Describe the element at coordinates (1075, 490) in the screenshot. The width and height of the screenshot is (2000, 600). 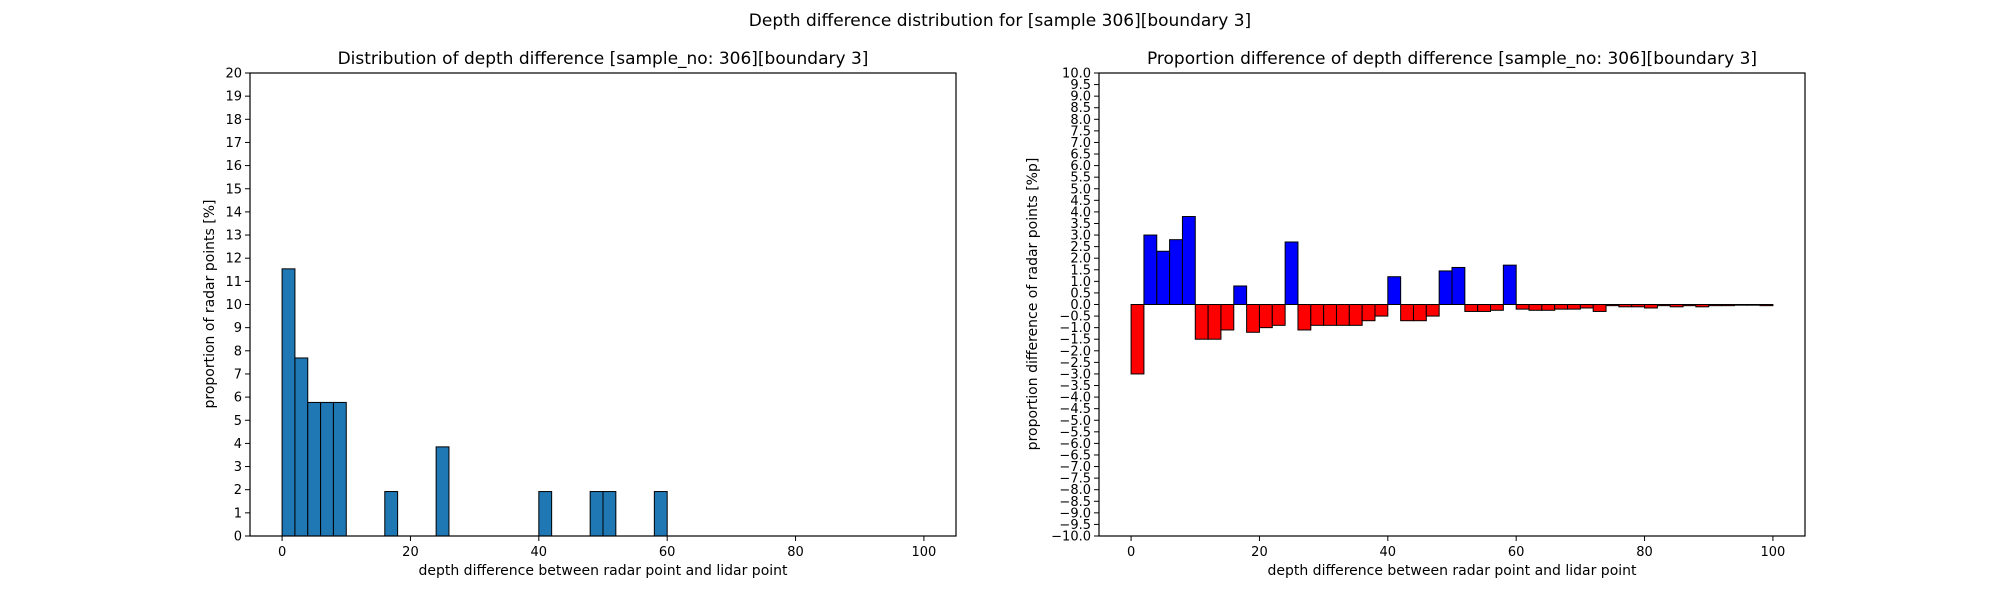
I see `proportion-difference-y-tick-label: −8.0` at that location.